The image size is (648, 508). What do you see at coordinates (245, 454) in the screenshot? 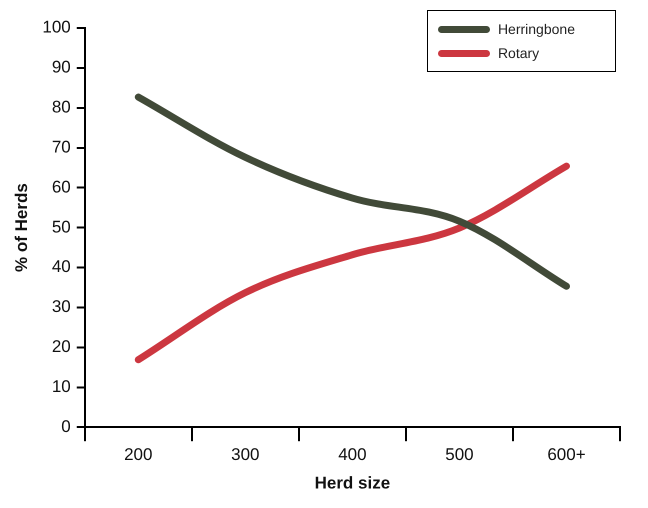
I see `x-tick-label: 300` at bounding box center [245, 454].